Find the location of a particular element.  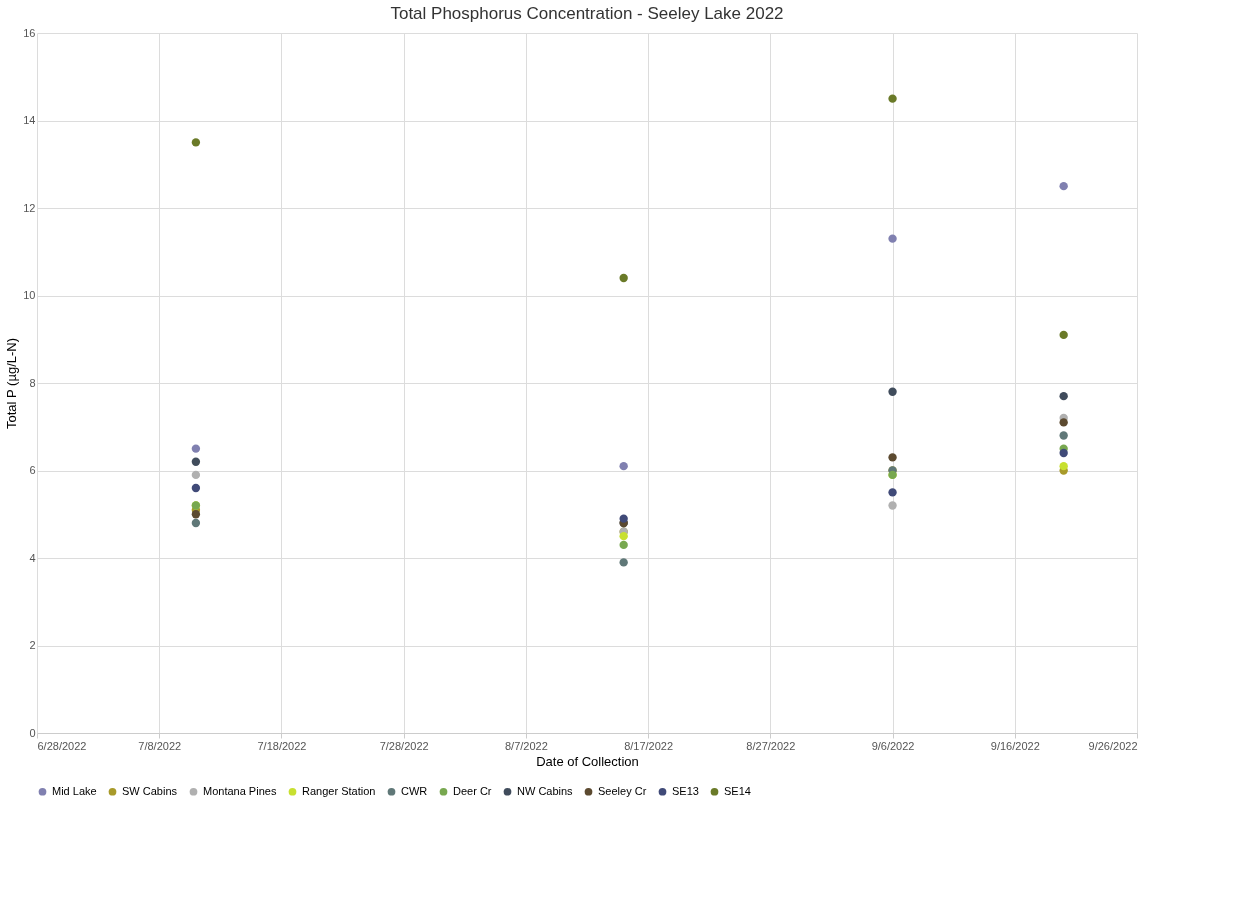

y-tick-label: 0 is located at coordinates (32, 732).